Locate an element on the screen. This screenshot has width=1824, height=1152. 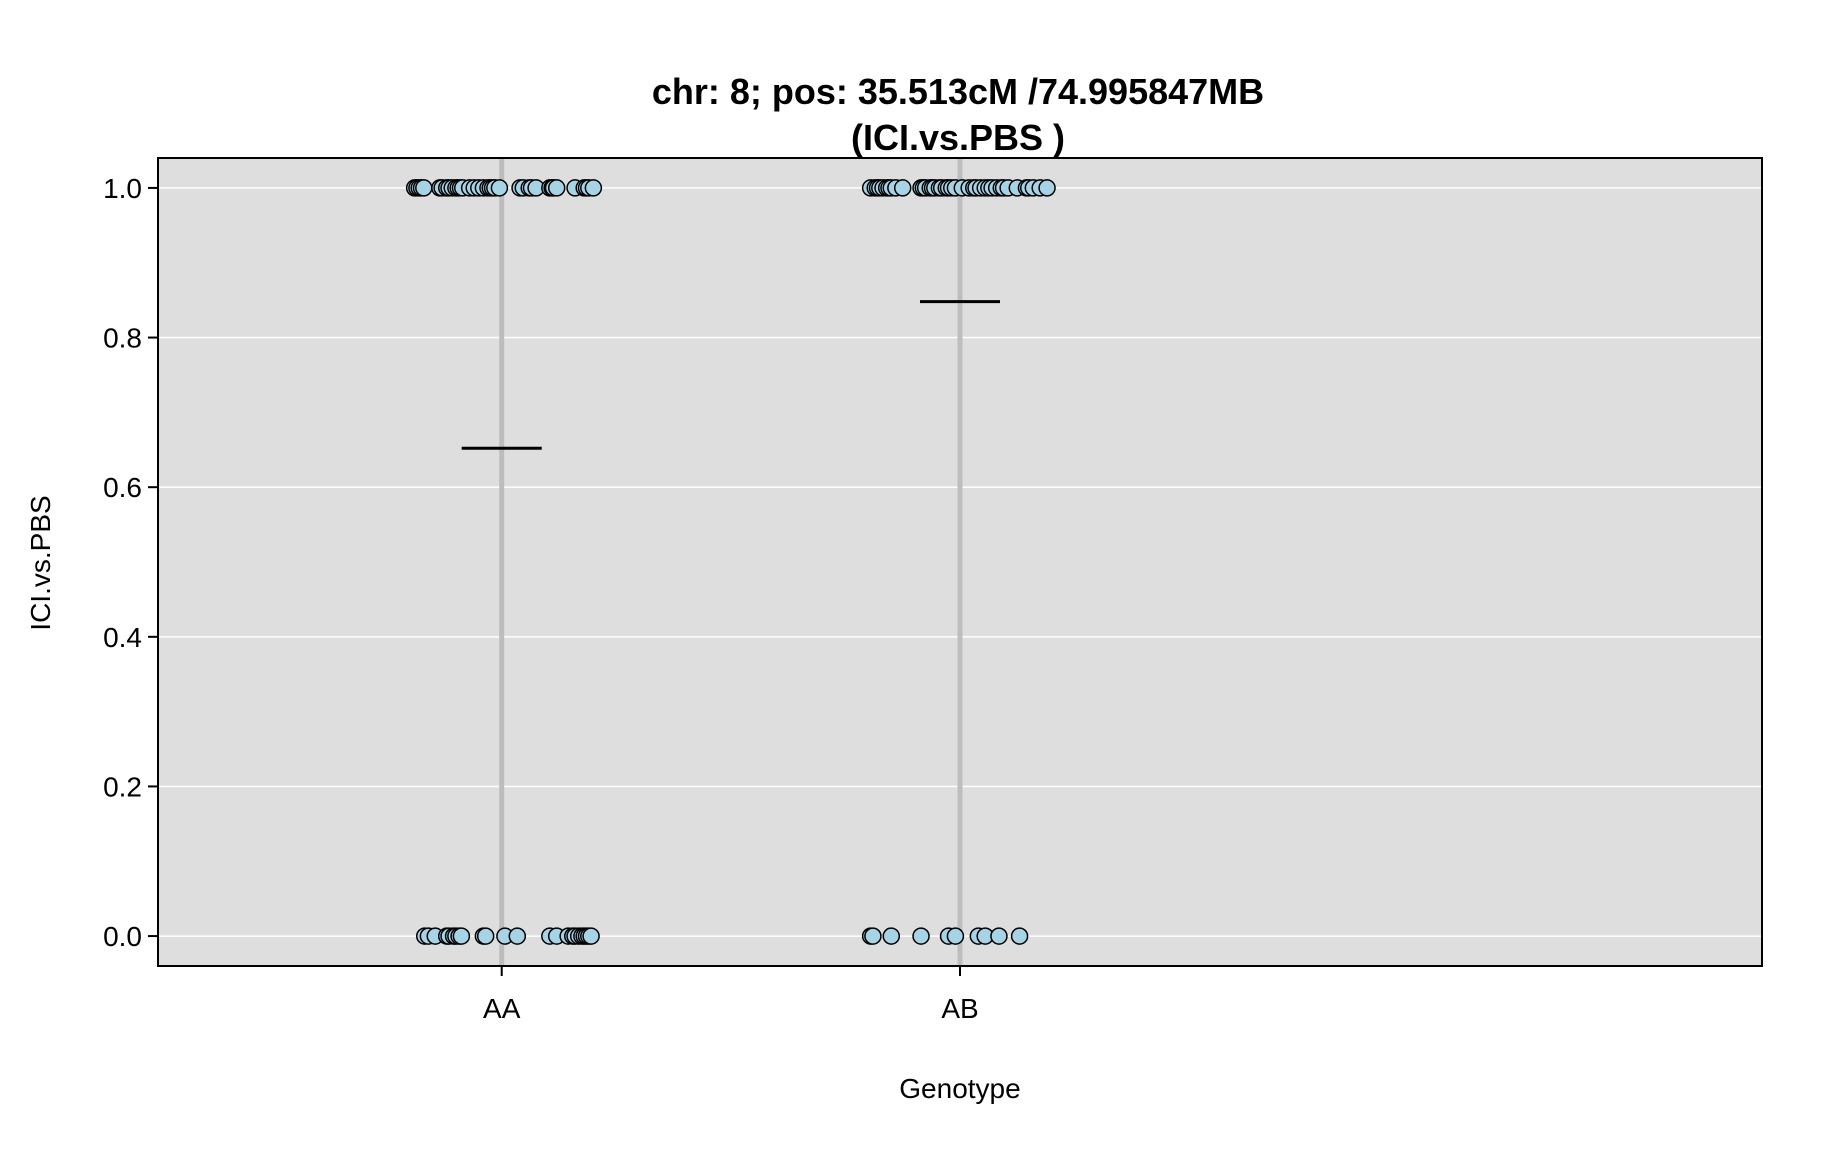
y-axis-title: ICI.vs.PBS is located at coordinates (40, 562).